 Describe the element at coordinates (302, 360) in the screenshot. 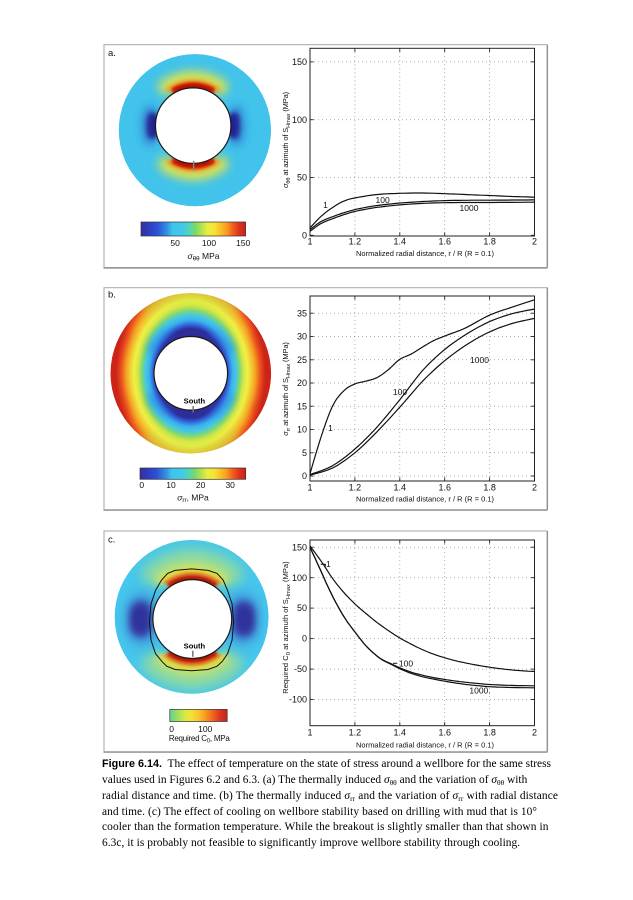

I see `svg-text: 25` at that location.